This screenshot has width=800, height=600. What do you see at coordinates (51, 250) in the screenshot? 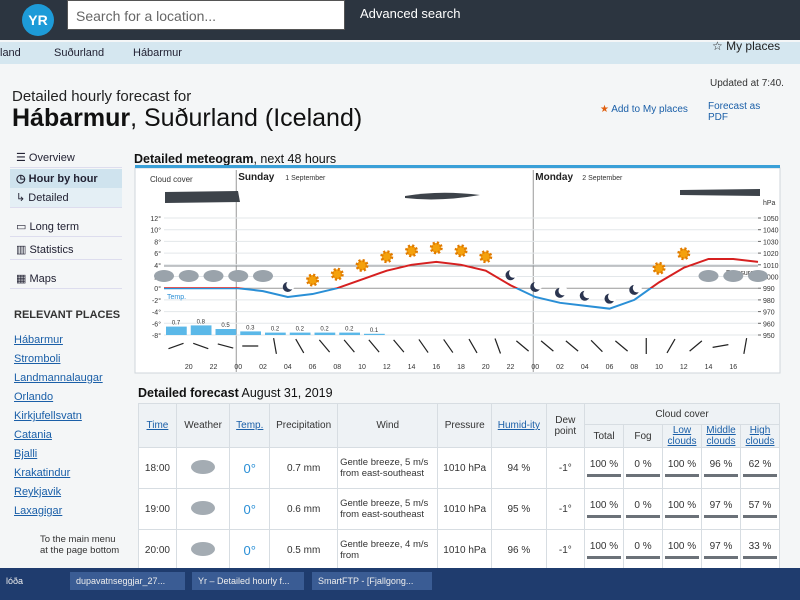
I see `nav-label: Statistics` at bounding box center [51, 250].